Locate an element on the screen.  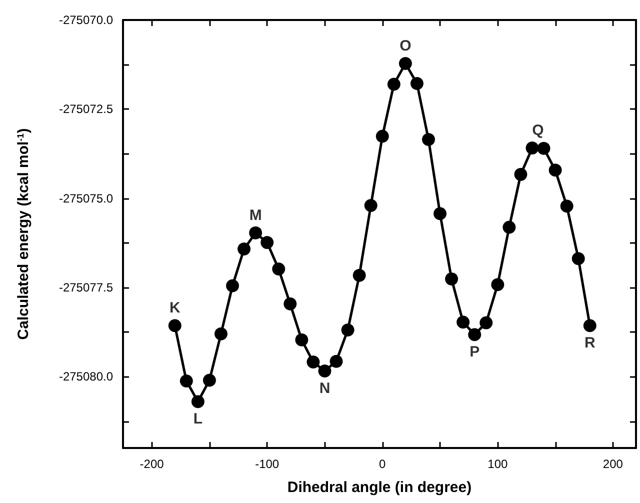
annotation: O is located at coordinates (406, 46).